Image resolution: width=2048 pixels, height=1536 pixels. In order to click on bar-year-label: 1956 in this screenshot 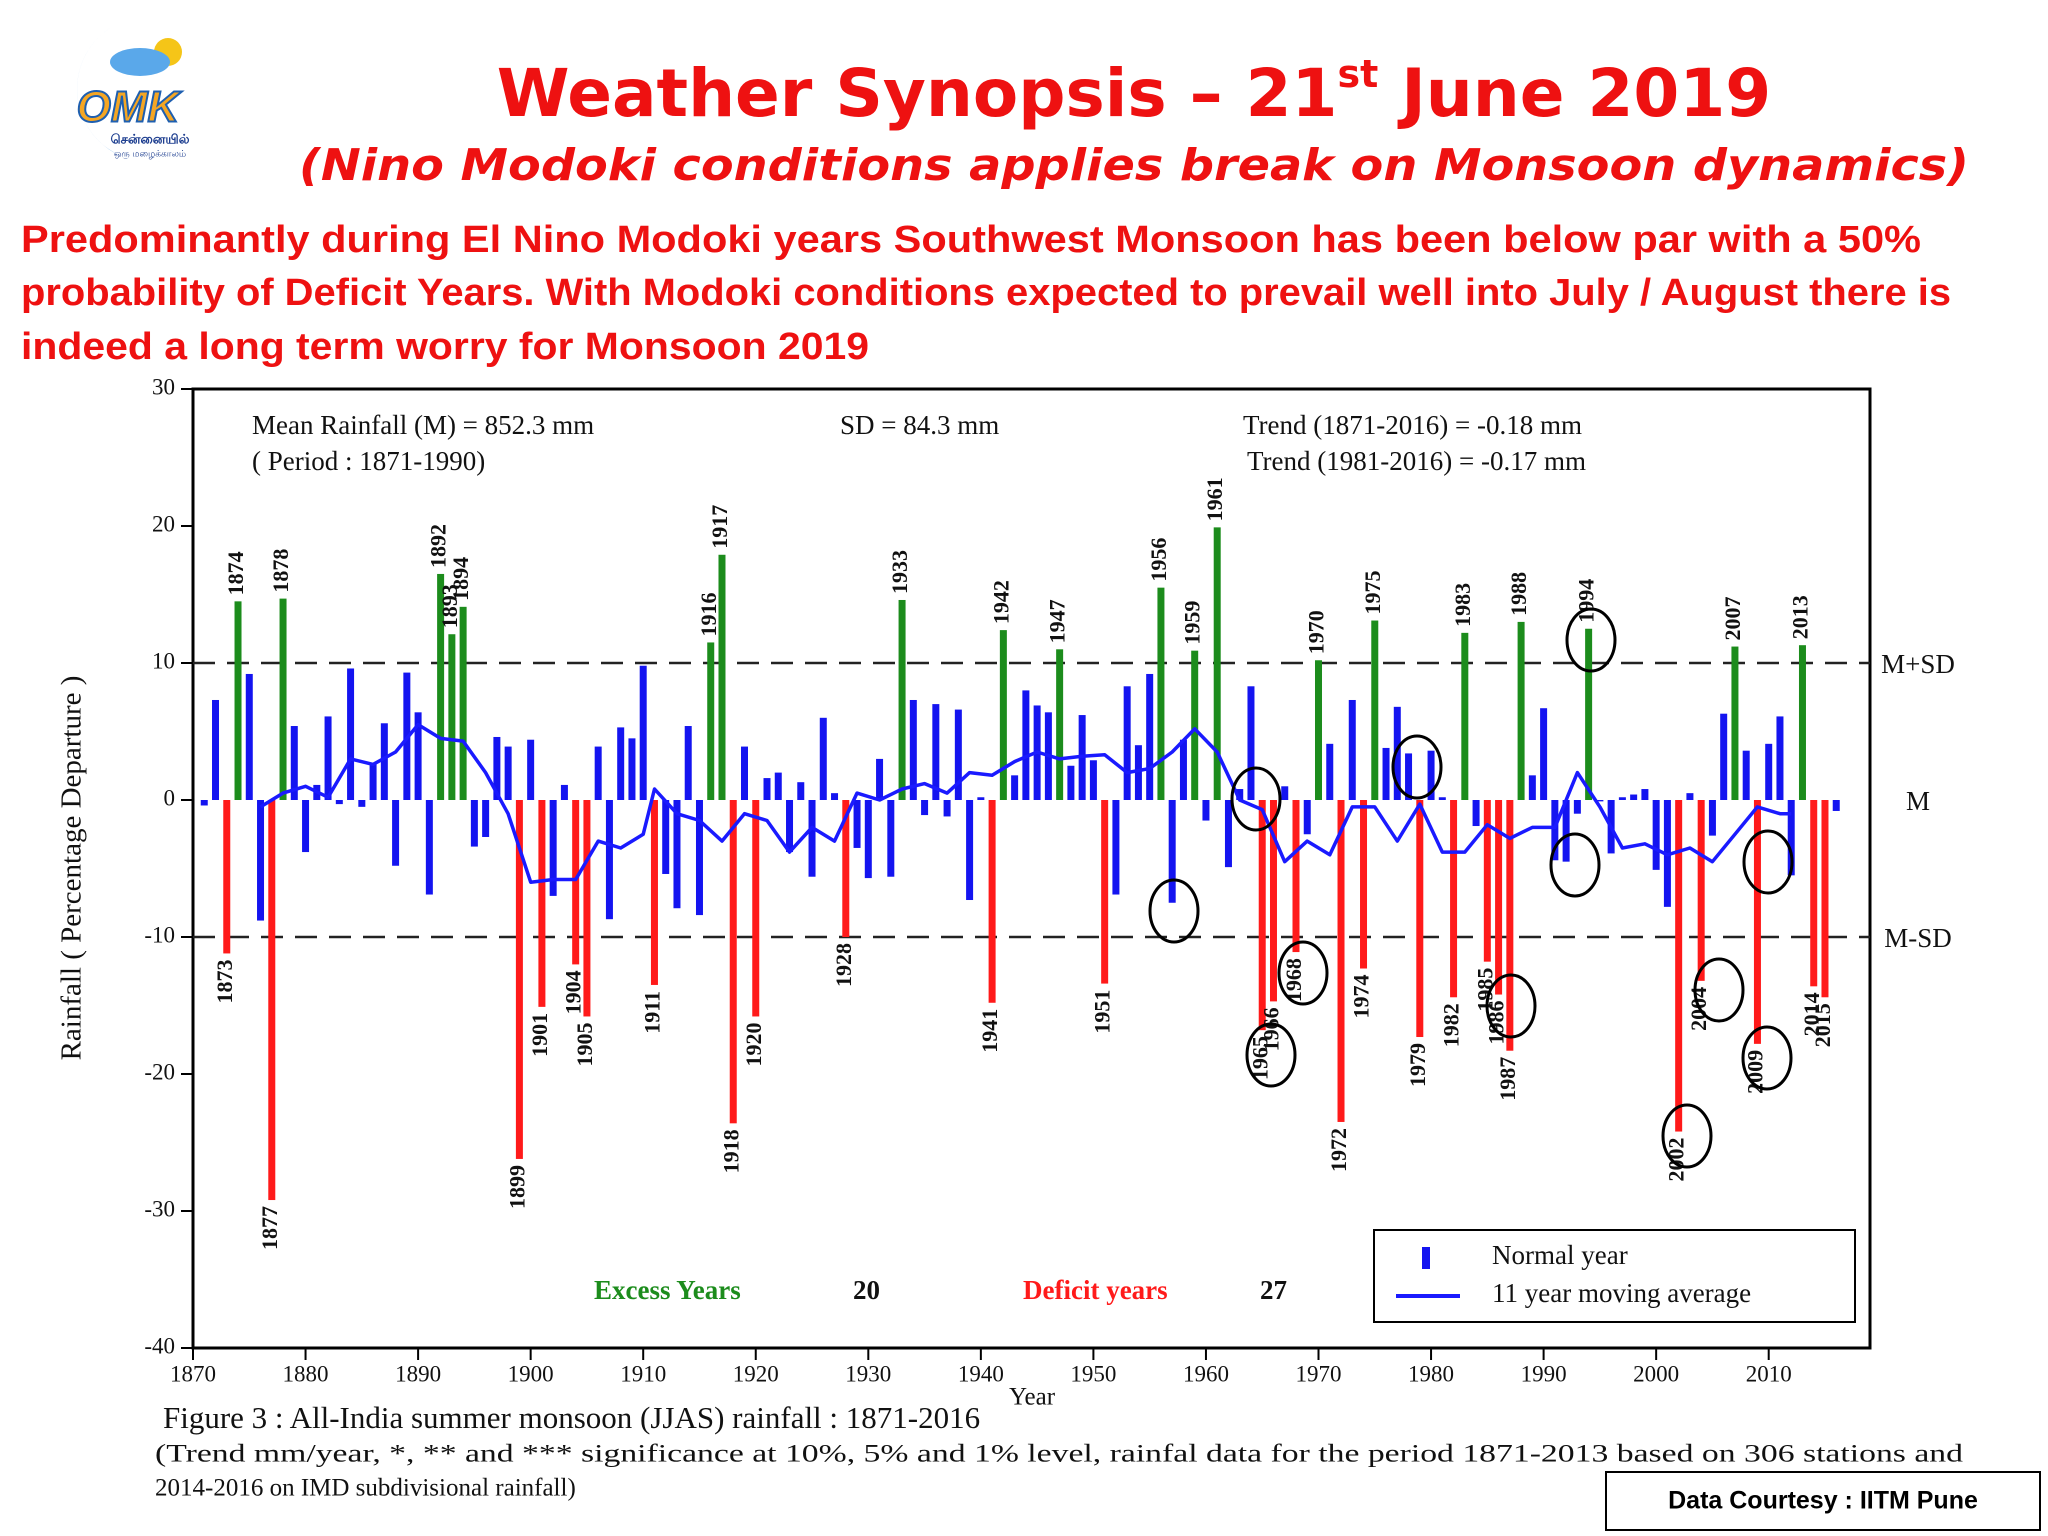, I will do `click(1158, 560)`.